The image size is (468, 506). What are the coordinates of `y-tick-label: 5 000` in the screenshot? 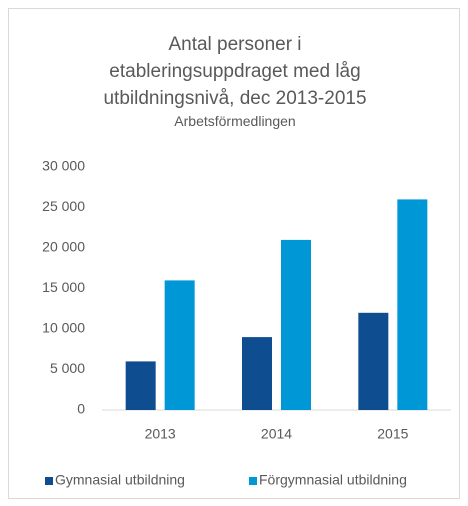 It's located at (67, 368).